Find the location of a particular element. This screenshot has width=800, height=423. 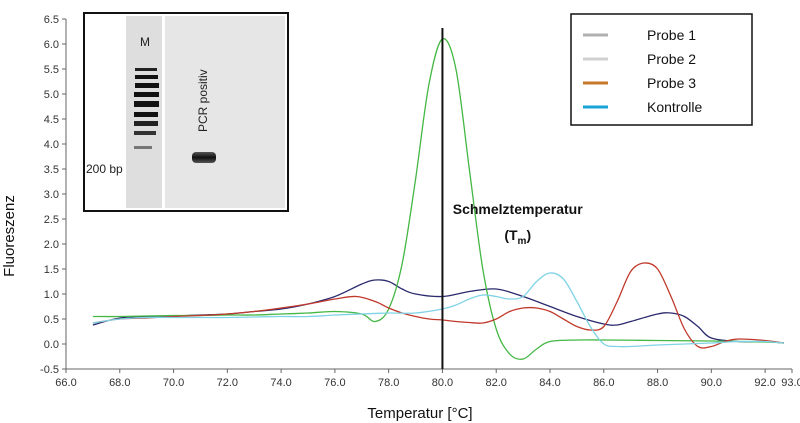

y-tick-label: 4.5 is located at coordinates (51, 120).